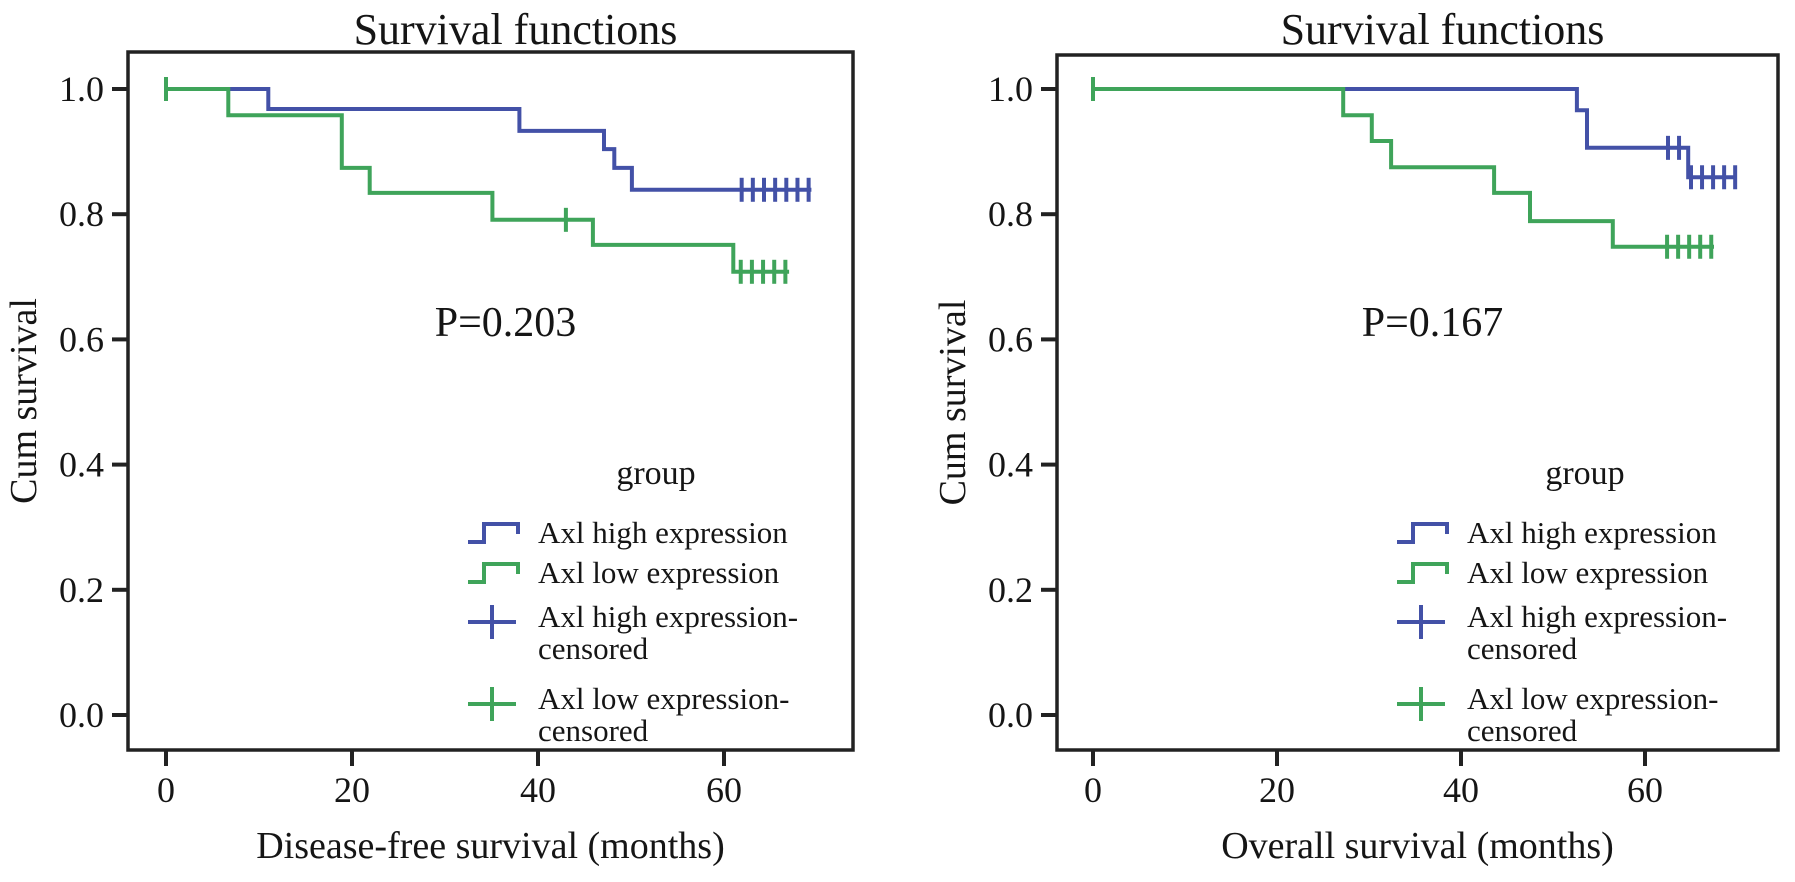  I want to click on p-value-label: P=0.167, so click(1433, 323).